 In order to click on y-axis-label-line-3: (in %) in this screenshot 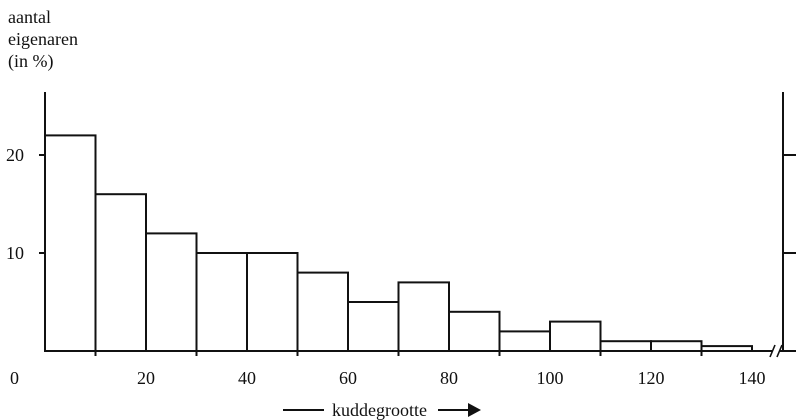, I will do `click(31, 61)`.